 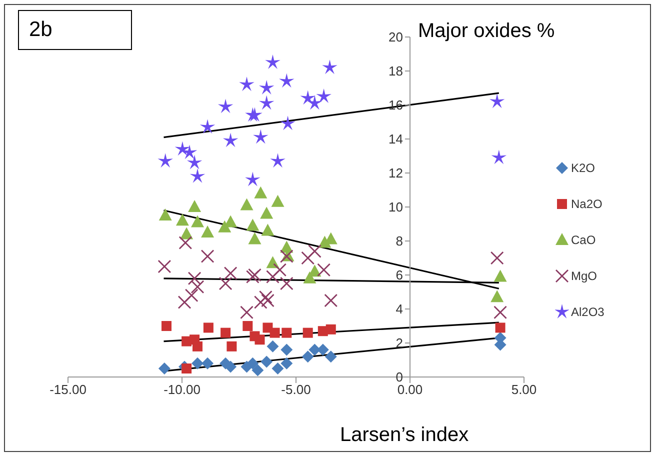 I want to click on y-tick-label: 8, so click(x=399, y=241).